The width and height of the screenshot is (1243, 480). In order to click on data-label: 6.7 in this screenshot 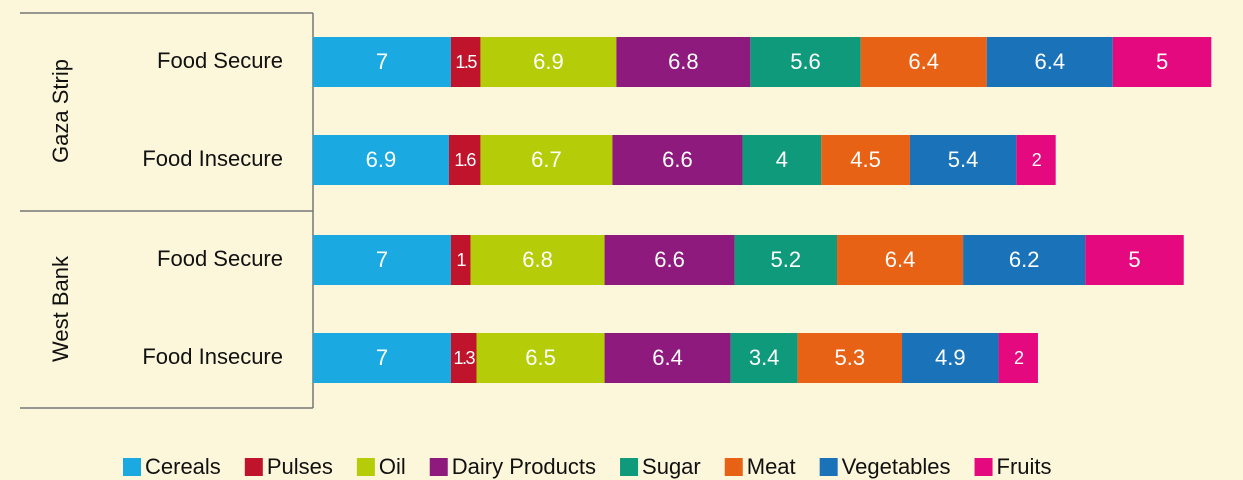, I will do `click(546, 159)`.